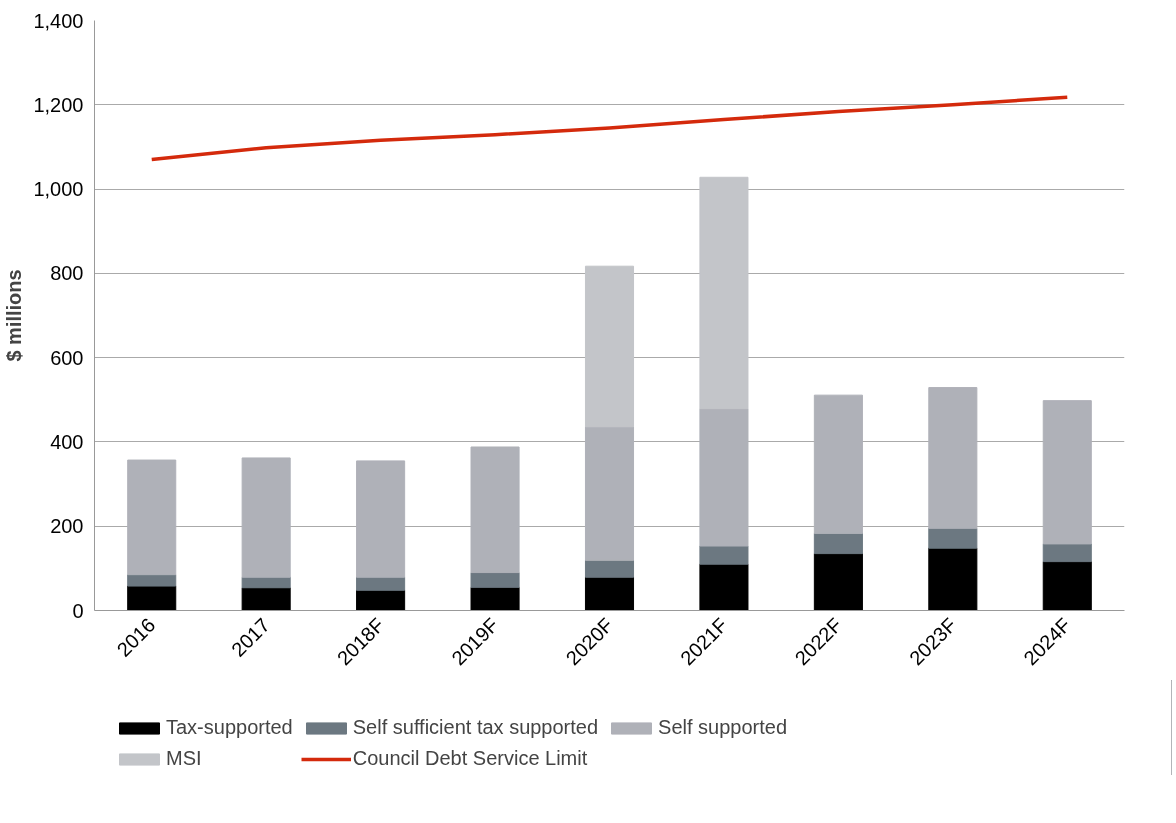  Describe the element at coordinates (58, 20) in the screenshot. I see `y-tick-label: 1,400` at that location.